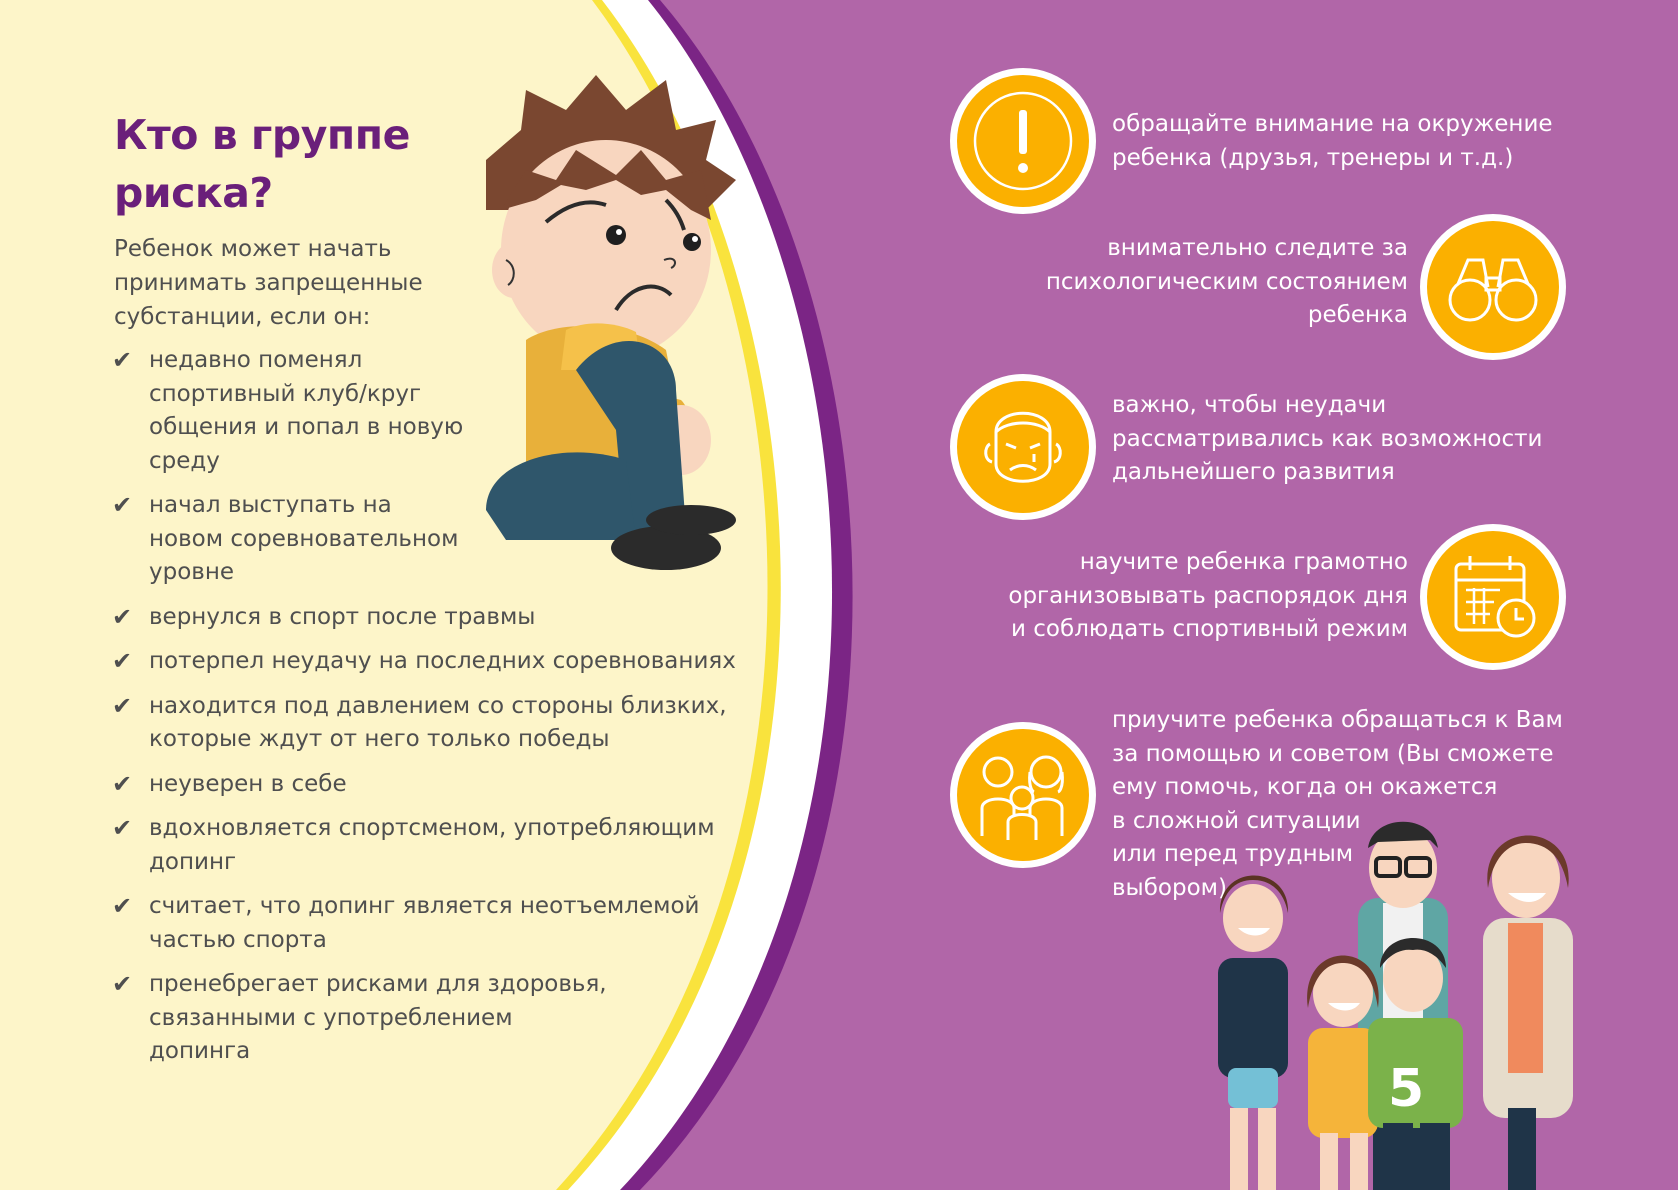 Image resolution: width=1678 pixels, height=1190 pixels. What do you see at coordinates (1023, 141) in the screenshot?
I see `exclamation-icon` at bounding box center [1023, 141].